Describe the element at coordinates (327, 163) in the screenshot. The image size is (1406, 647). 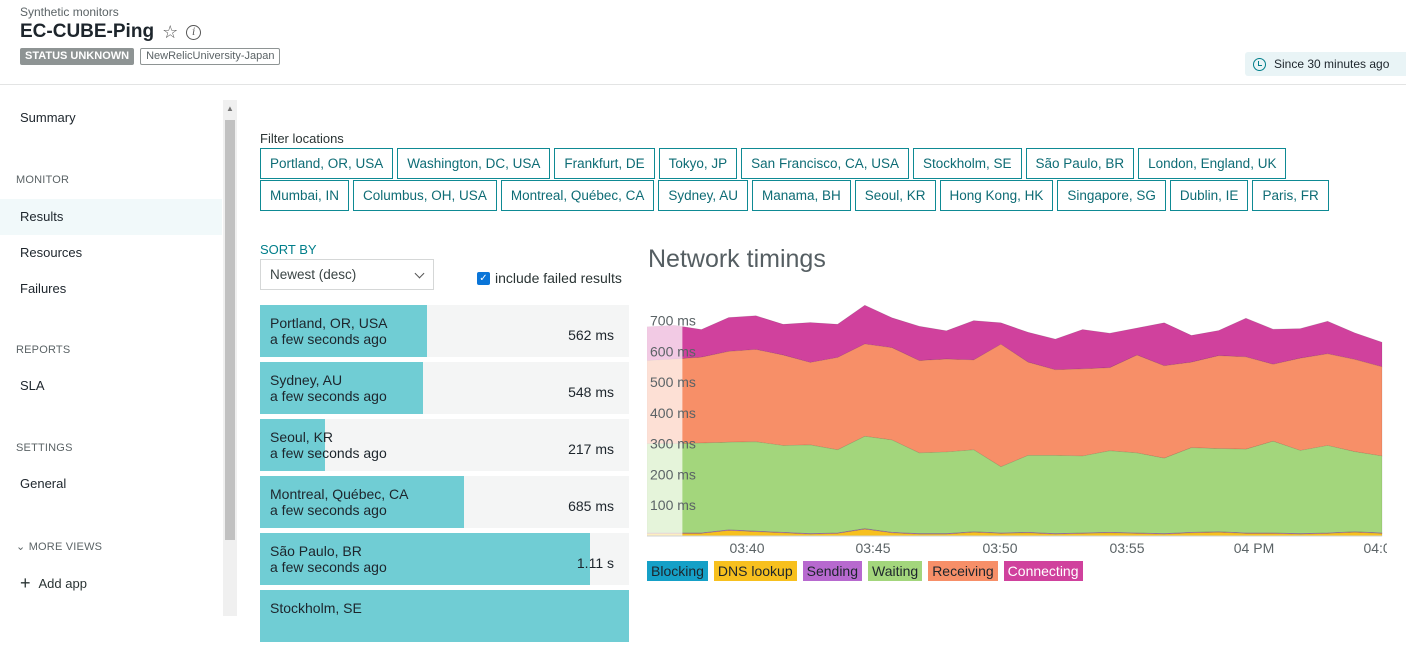
I see `location-filter-button: Portland, OR, USA` at that location.